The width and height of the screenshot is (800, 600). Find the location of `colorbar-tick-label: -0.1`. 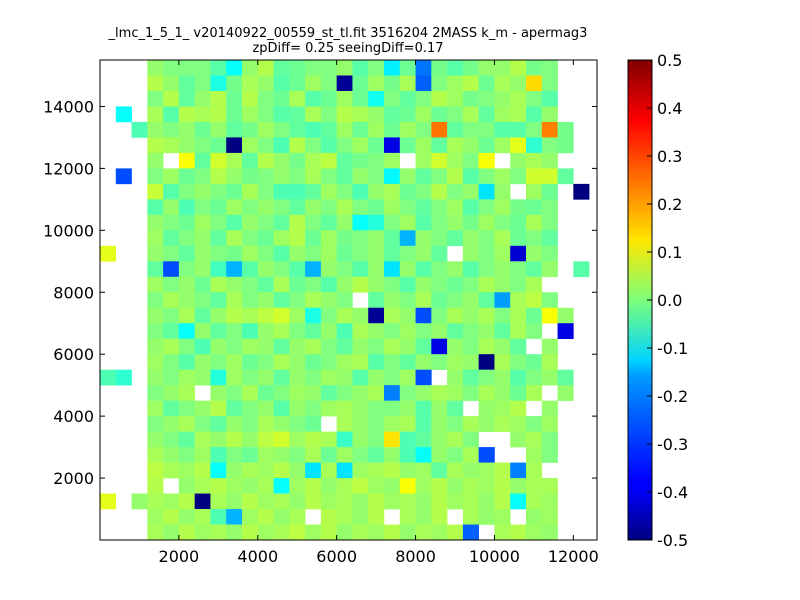

colorbar-tick-label: -0.1 is located at coordinates (672, 348).